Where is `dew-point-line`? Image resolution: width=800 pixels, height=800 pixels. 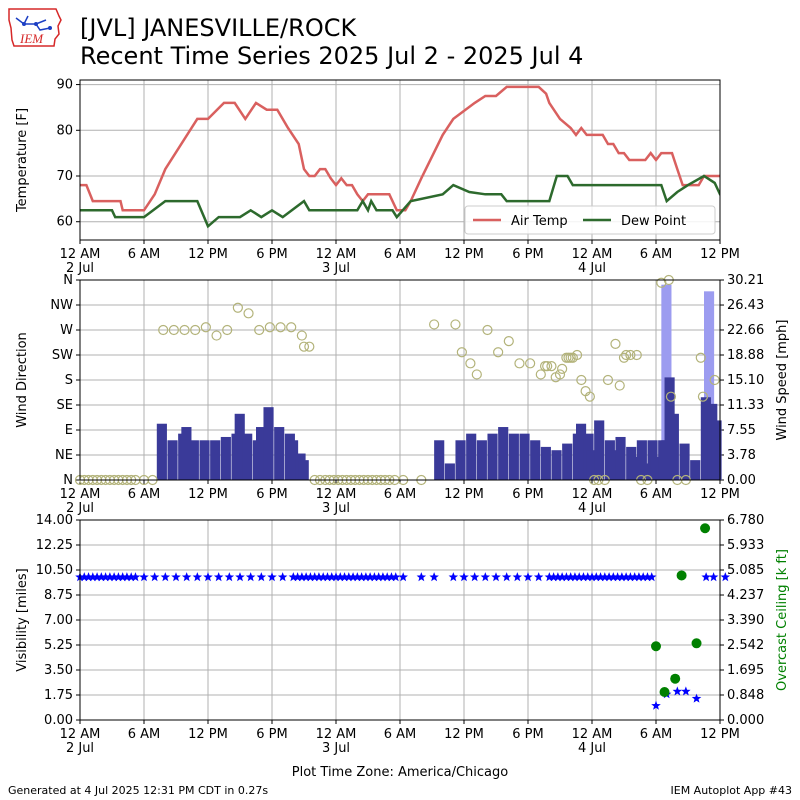 dew-point-line is located at coordinates (400, 201).